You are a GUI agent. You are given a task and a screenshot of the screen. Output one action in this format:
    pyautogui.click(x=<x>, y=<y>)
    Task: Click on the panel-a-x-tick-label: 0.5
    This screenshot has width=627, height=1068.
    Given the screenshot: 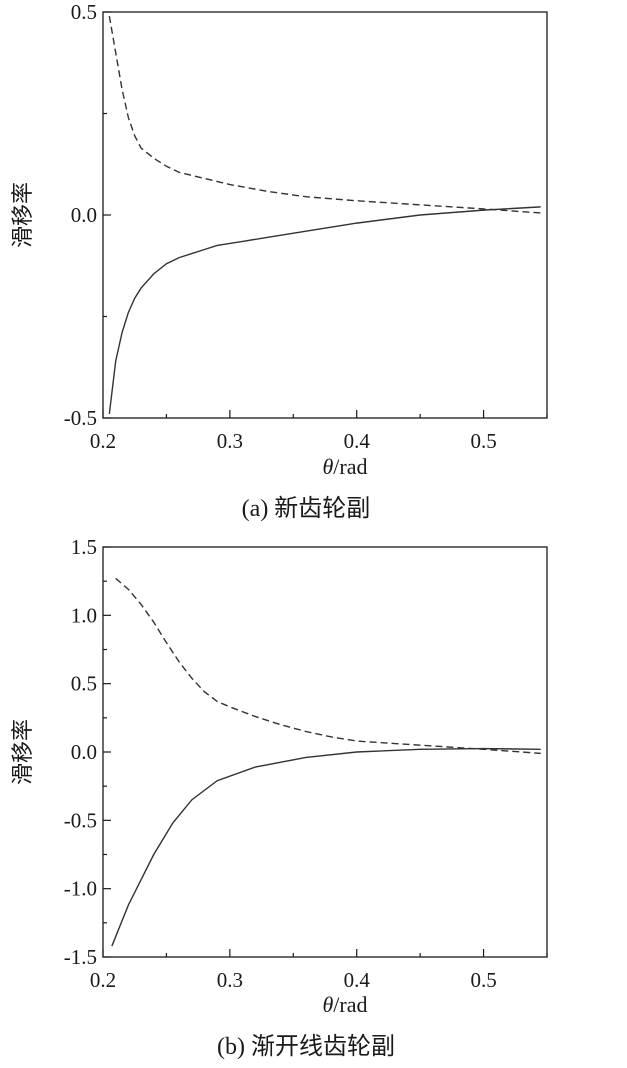 What is the action you would take?
    pyautogui.click(x=483, y=441)
    